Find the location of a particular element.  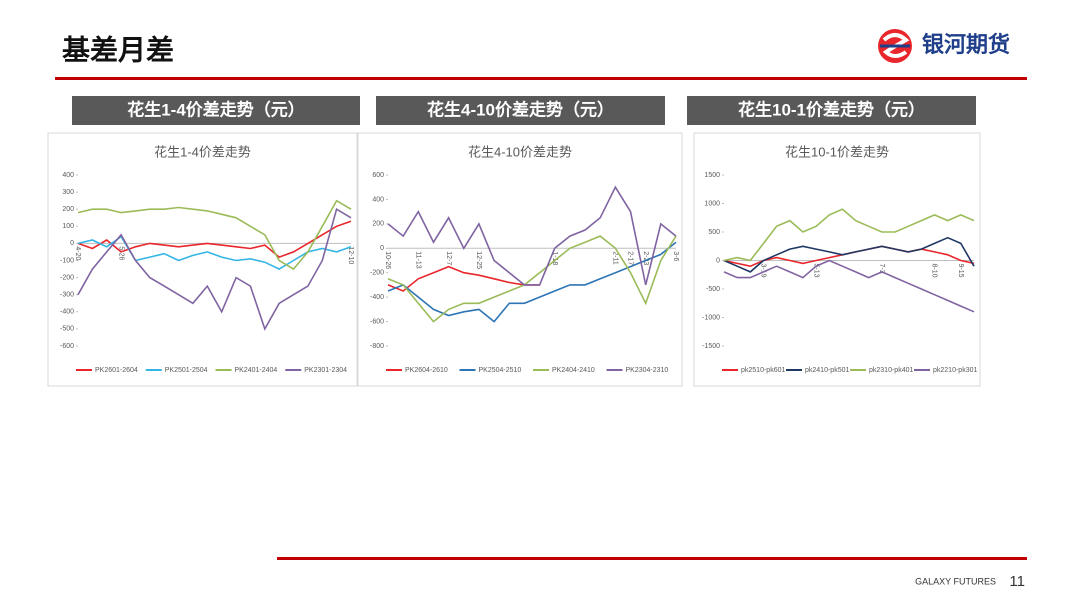

chart-title: 花生10-1价差走势 is located at coordinates (837, 151).